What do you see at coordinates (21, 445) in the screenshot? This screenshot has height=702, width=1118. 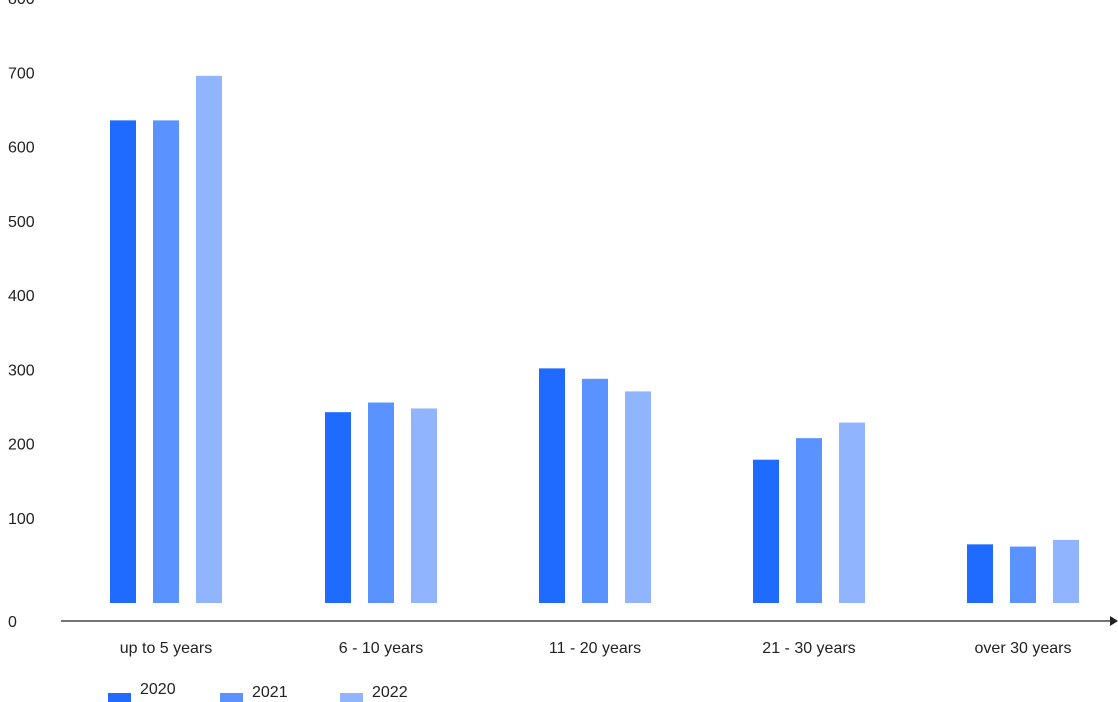 I see `y-tick-label: 200` at bounding box center [21, 445].